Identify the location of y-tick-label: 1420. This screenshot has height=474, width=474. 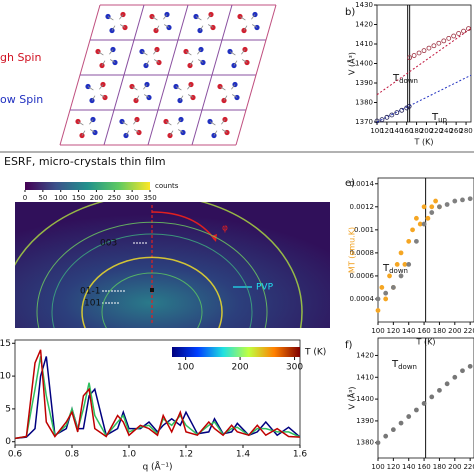
(364, 25).